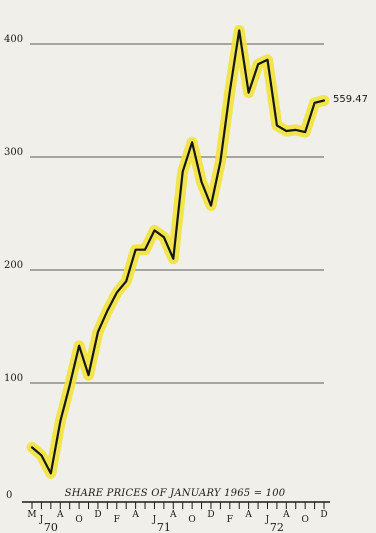 The image size is (376, 533). I want to click on y-tick-label-100: 100, so click(13, 378).